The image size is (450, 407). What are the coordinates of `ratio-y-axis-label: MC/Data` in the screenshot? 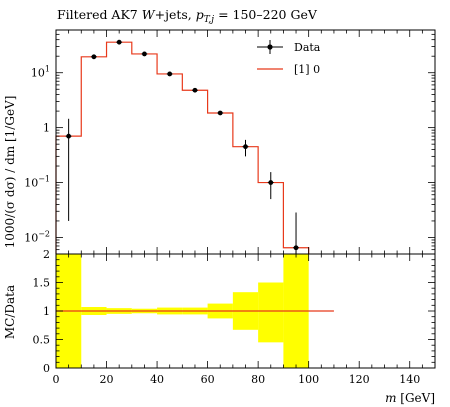 It's located at (10, 312).